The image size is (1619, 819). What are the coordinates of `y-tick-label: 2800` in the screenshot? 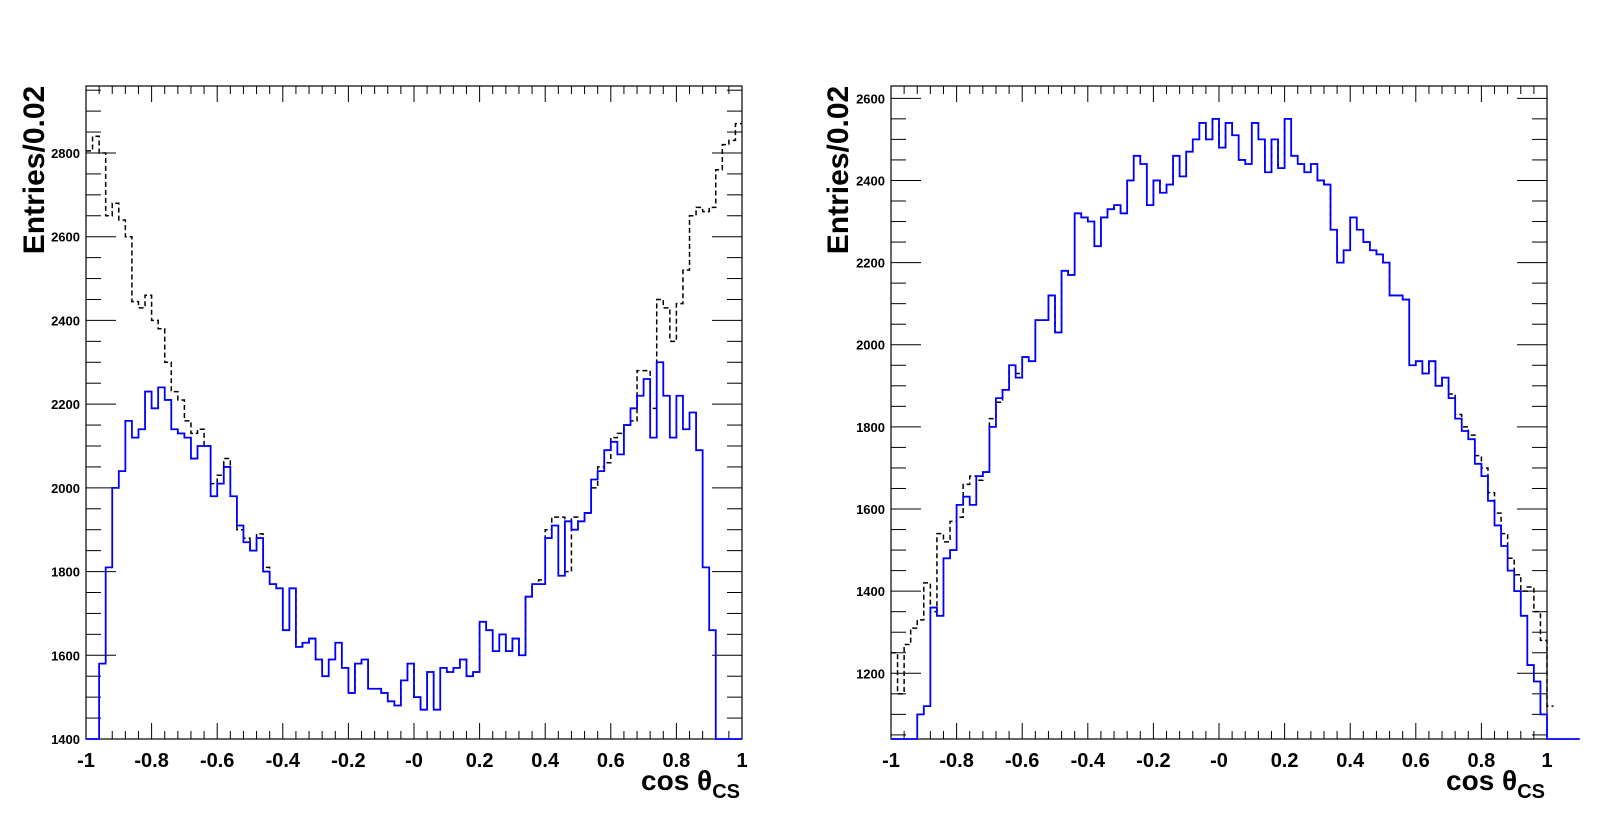 It's located at (65, 153).